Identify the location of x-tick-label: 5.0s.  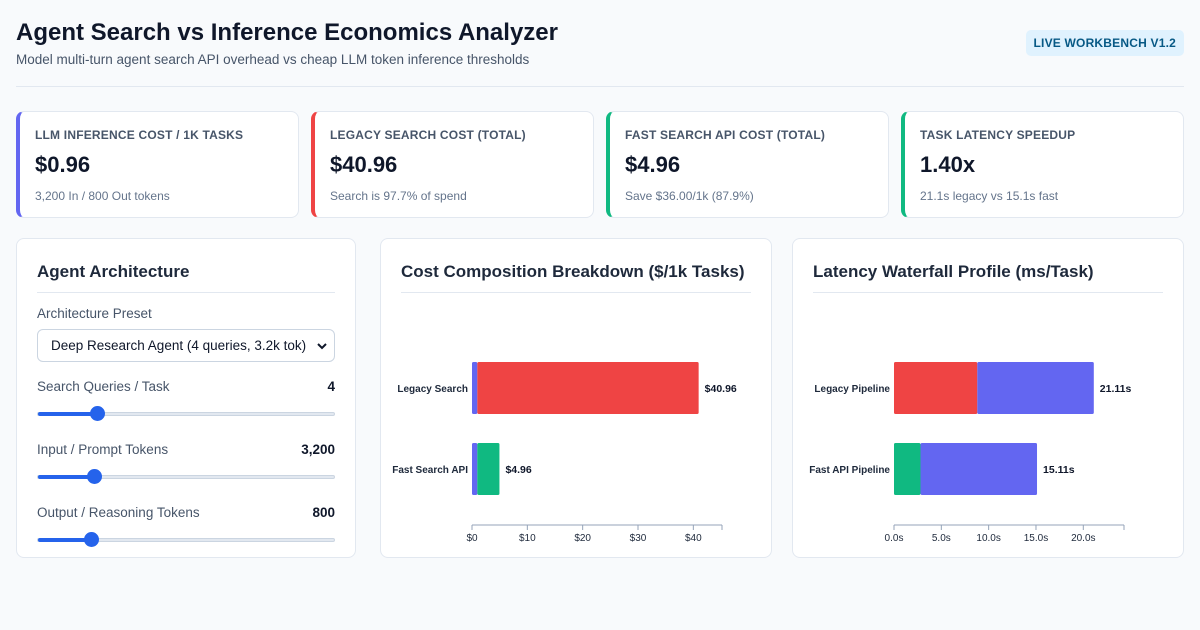
(941, 538).